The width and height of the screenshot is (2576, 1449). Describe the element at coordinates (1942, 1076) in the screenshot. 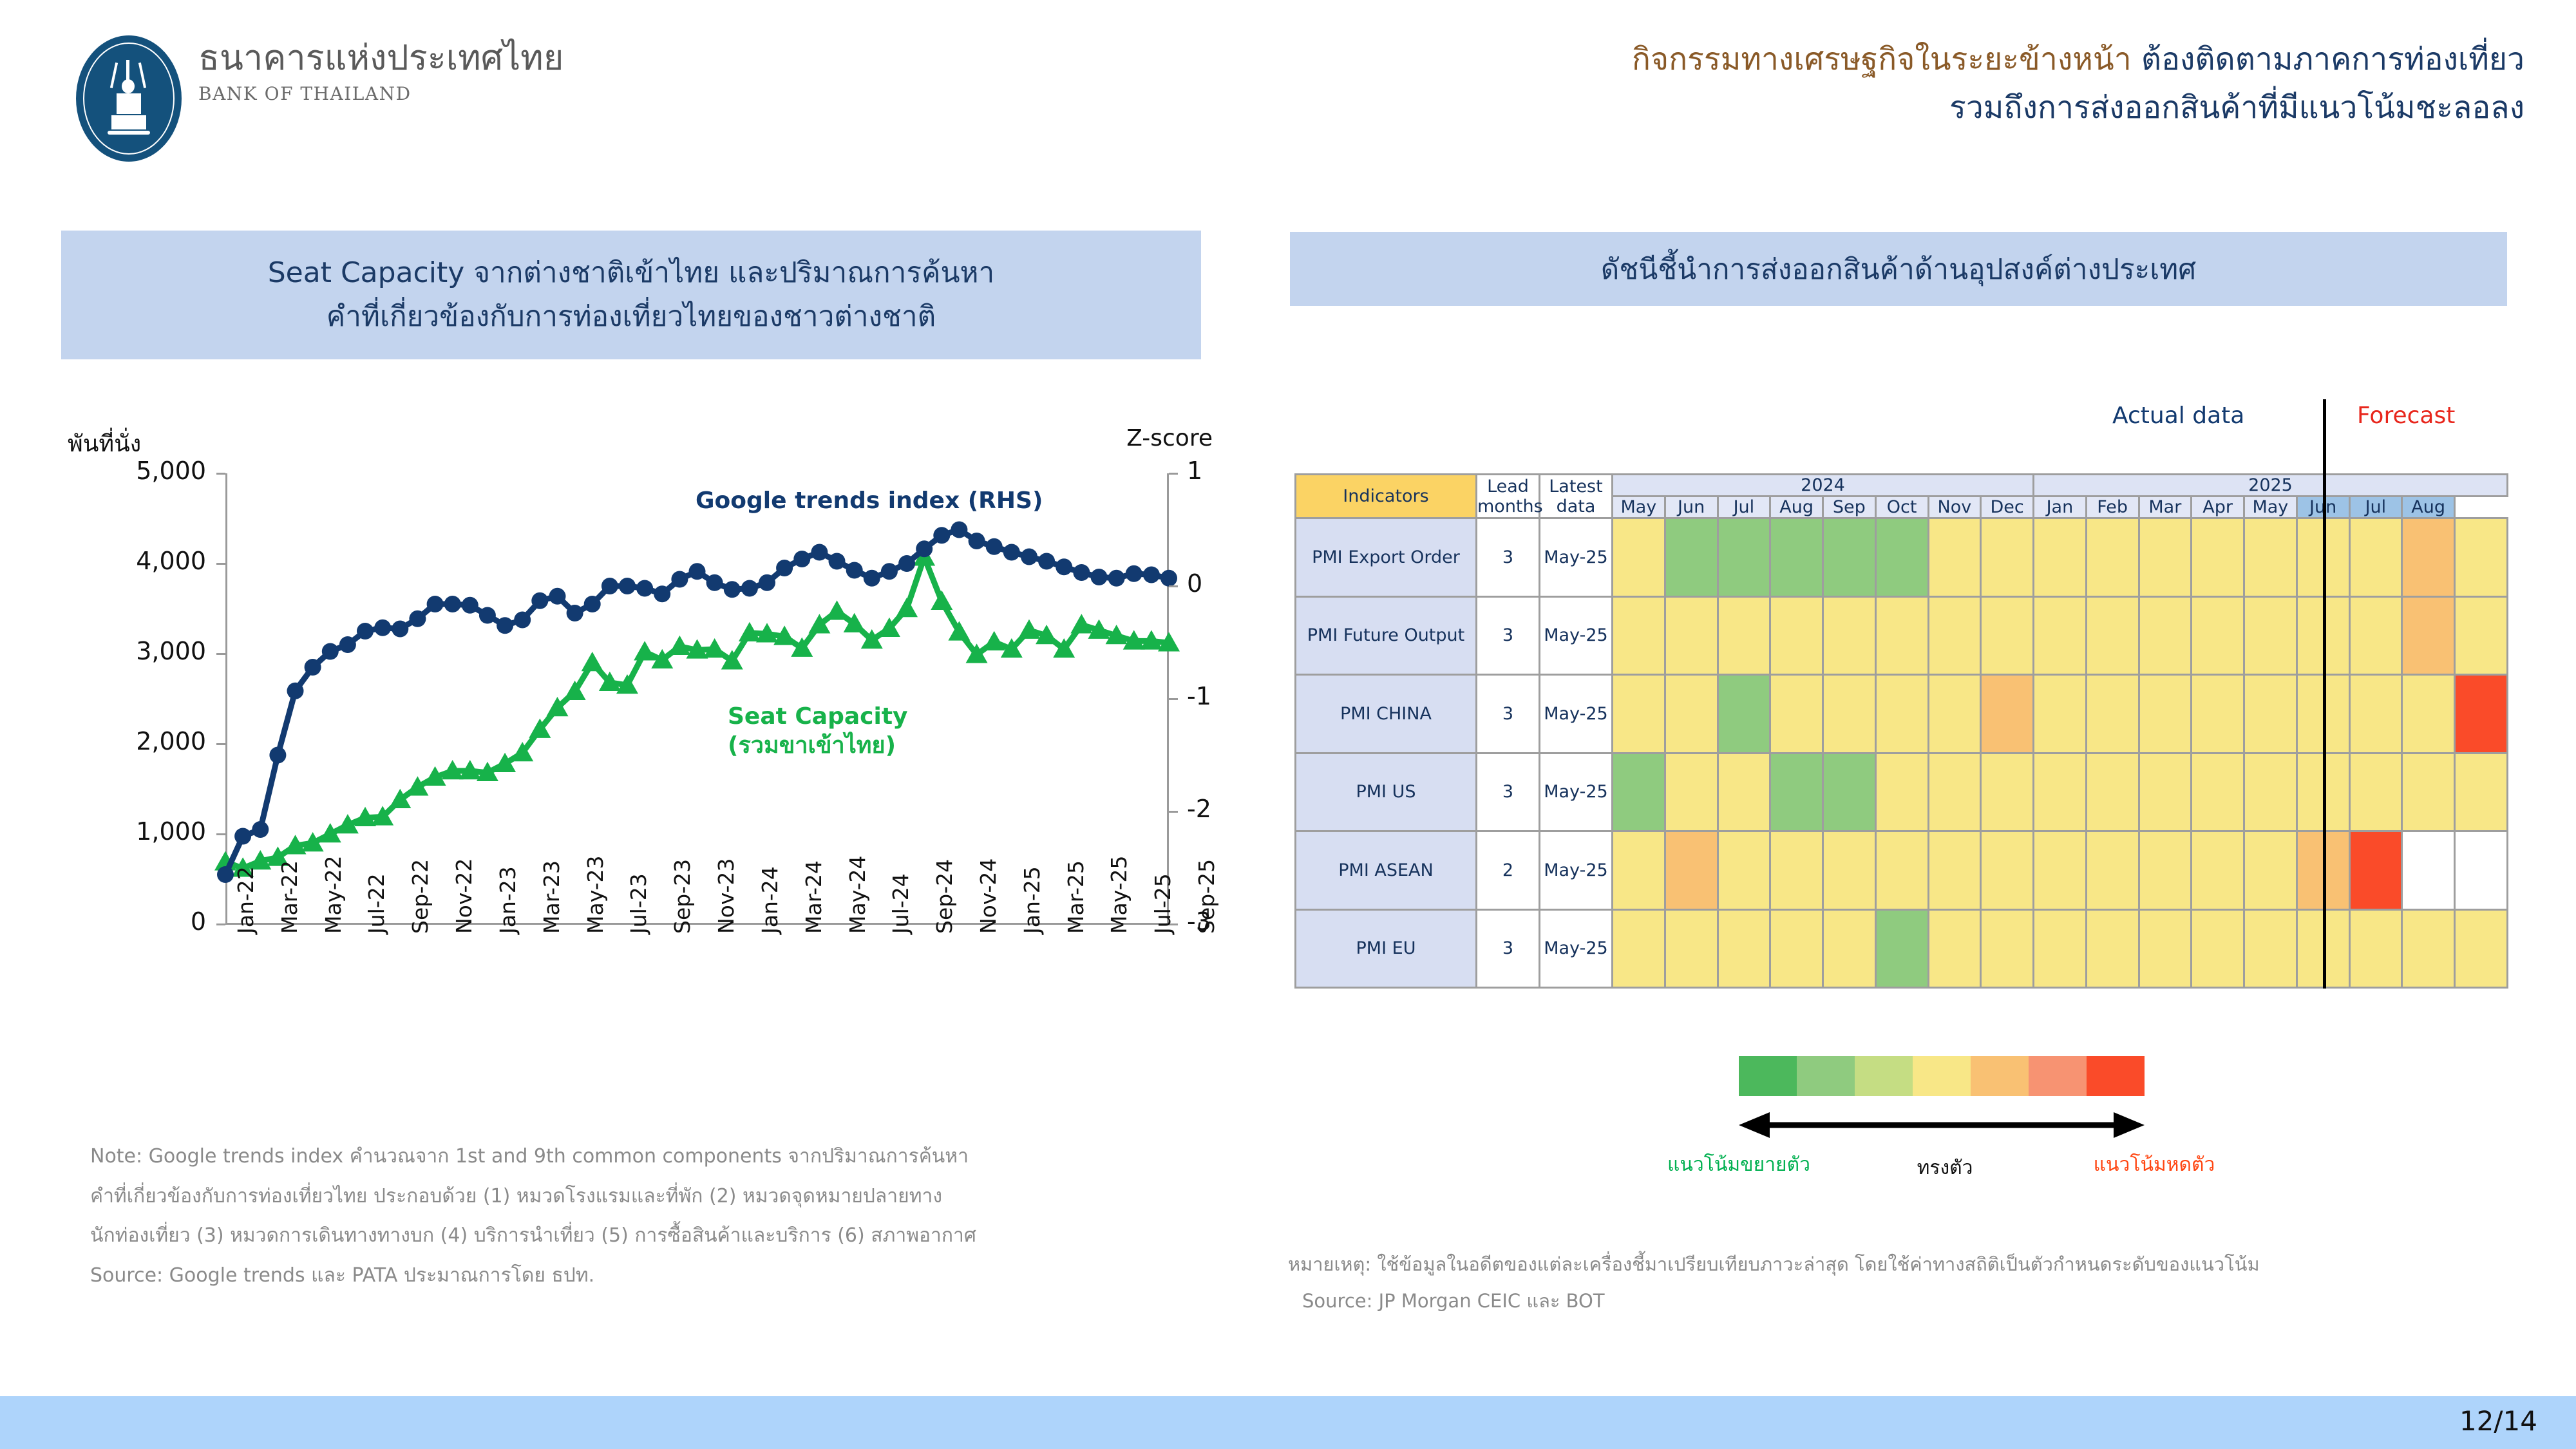

I see `trend-color-scale` at that location.